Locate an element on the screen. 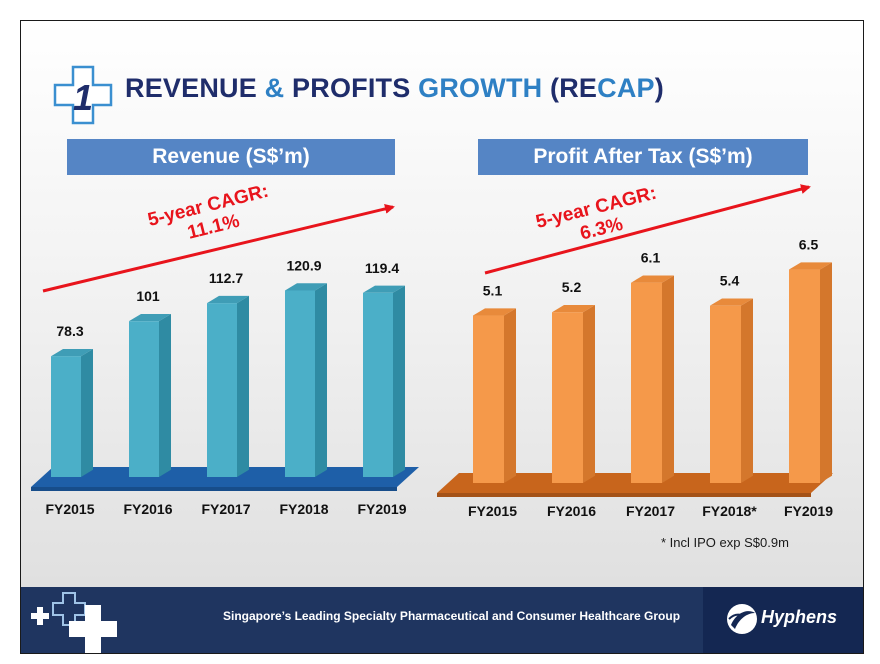 This screenshot has height=664, width=880. cross-logo-icon is located at coordinates (74, 622).